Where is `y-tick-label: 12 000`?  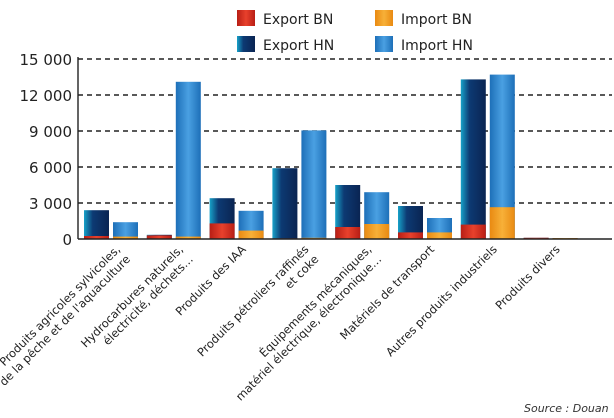
y-tick-label: 12 000 is located at coordinates (46, 96).